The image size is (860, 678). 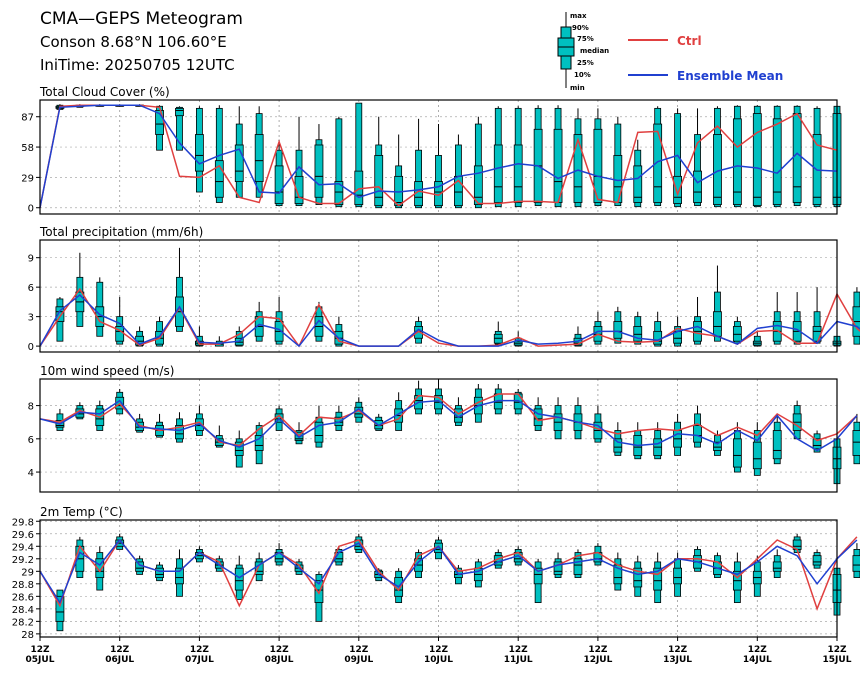 What do you see at coordinates (27, 572) in the screenshot?
I see `ytick-label: 29` at bounding box center [27, 572].